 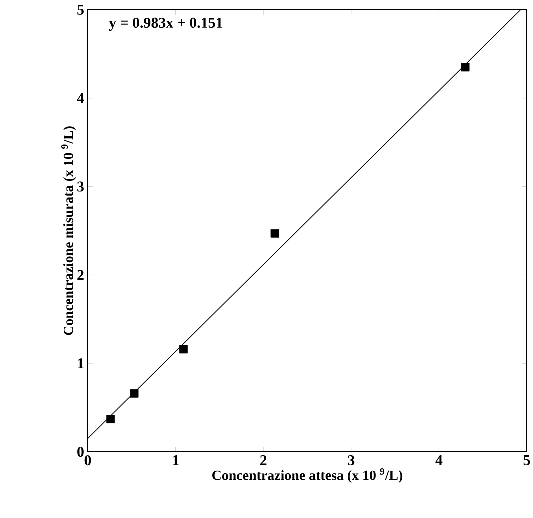 What do you see at coordinates (527, 461) in the screenshot?
I see `x-tick-label: 5` at bounding box center [527, 461].